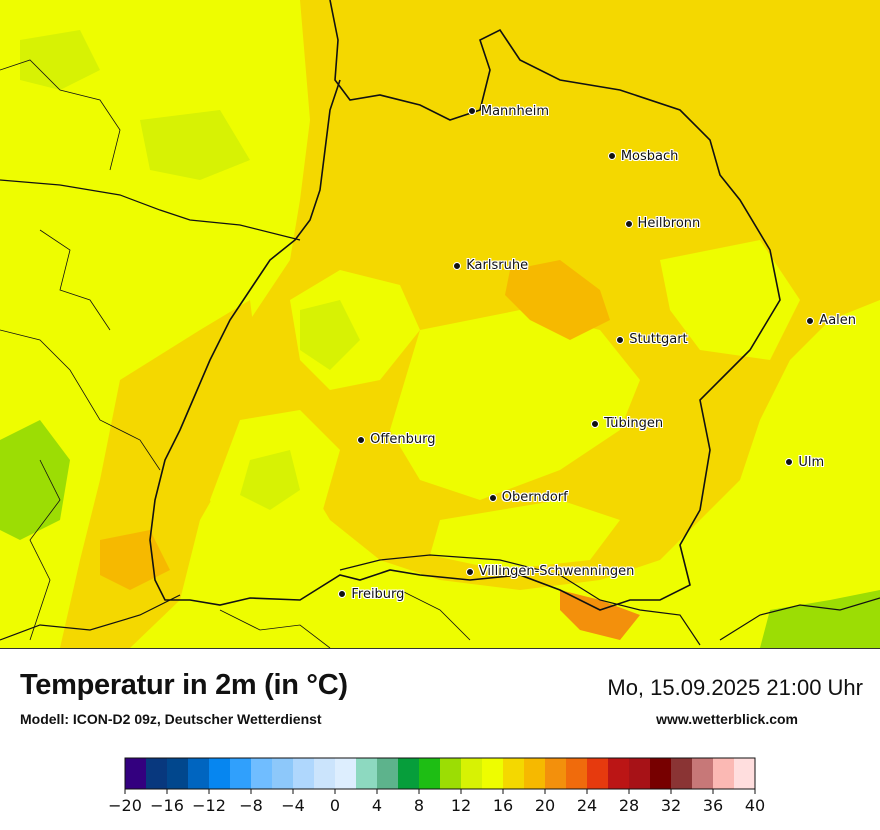 The image size is (880, 830). I want to click on hot-spot-rhine, so click(135, 560).